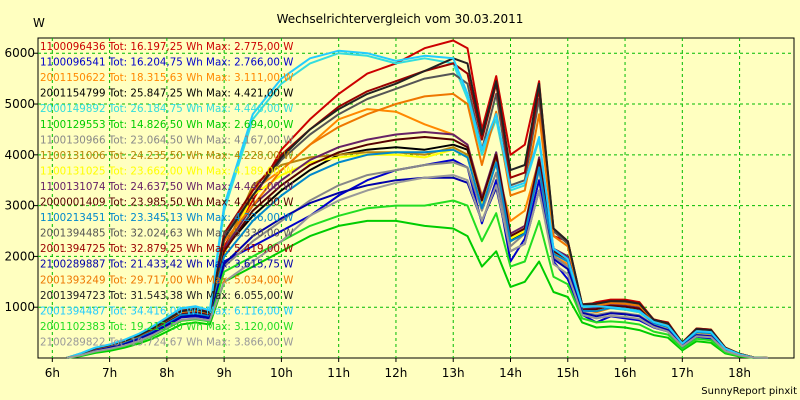 This screenshot has width=800, height=400. Describe the element at coordinates (396, 373) in the screenshot. I see `x-tick-label: 12h` at that location.